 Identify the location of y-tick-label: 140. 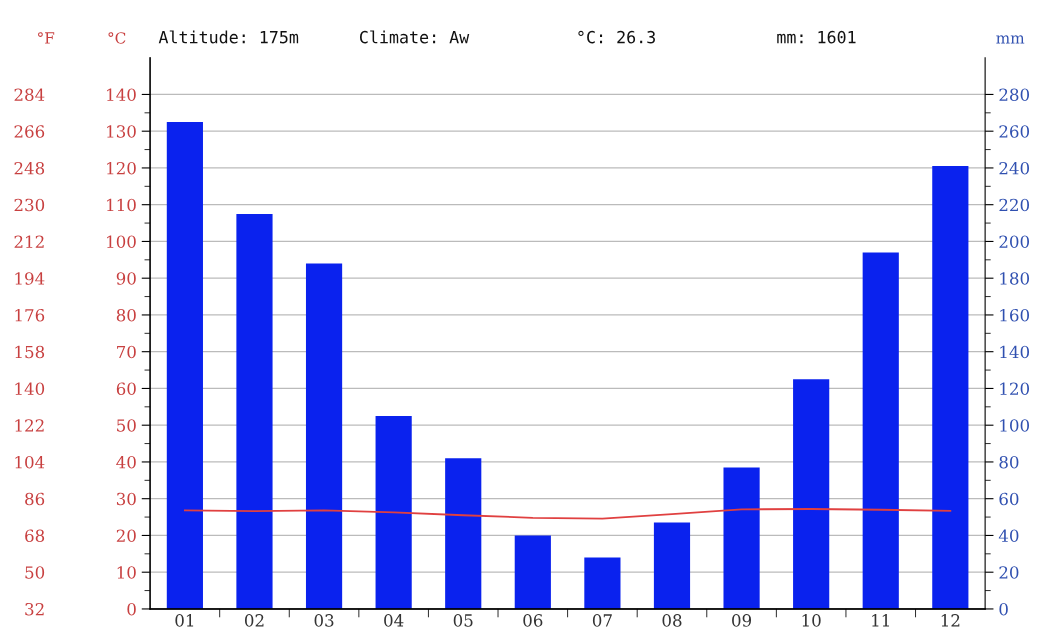
(121, 95).